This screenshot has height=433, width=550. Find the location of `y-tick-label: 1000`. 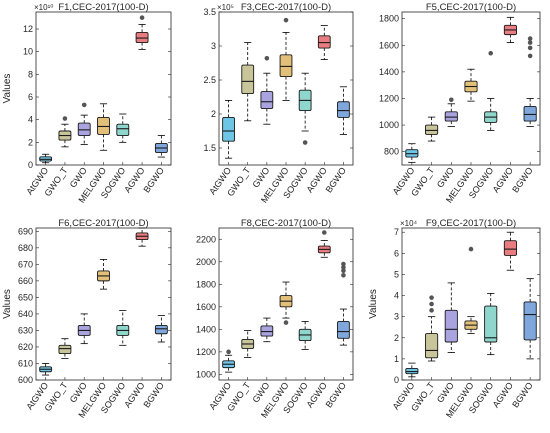

y-tick-label: 1000 is located at coordinates (206, 374).